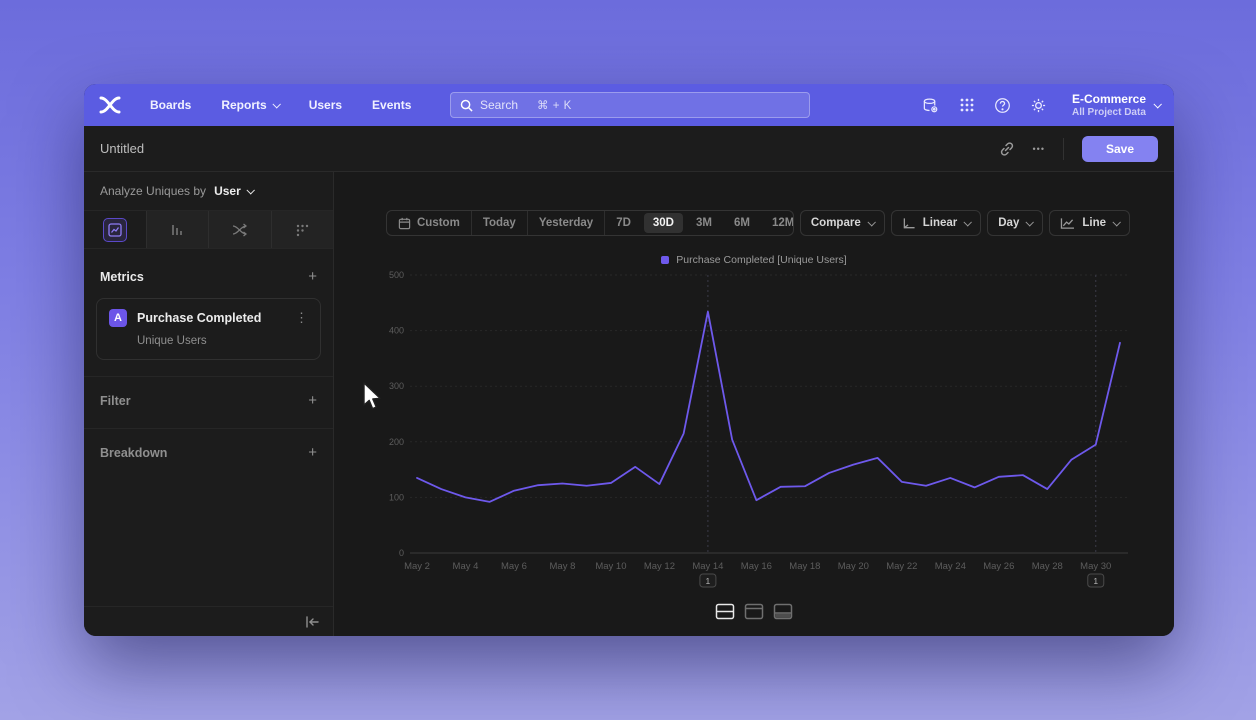 Image resolution: width=1256 pixels, height=720 pixels. Describe the element at coordinates (623, 223) in the screenshot. I see `range-7d-button: 7D` at that location.